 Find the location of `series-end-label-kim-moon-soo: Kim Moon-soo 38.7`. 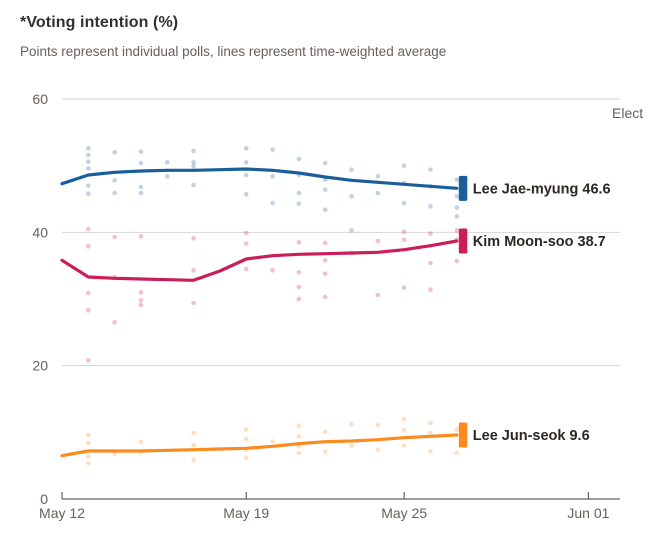

series-end-label-kim-moon-soo: Kim Moon-soo 38.7 is located at coordinates (539, 242).